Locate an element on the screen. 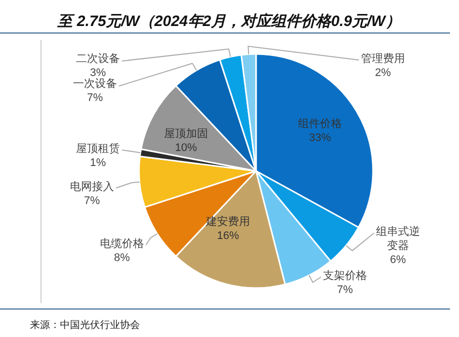 The width and height of the screenshot is (459, 337). slice-label: 一次设备 is located at coordinates (95, 84).